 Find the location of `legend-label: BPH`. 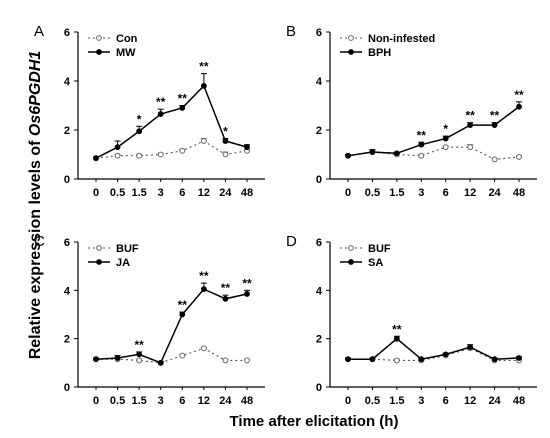

legend-label: BPH is located at coordinates (379, 53).